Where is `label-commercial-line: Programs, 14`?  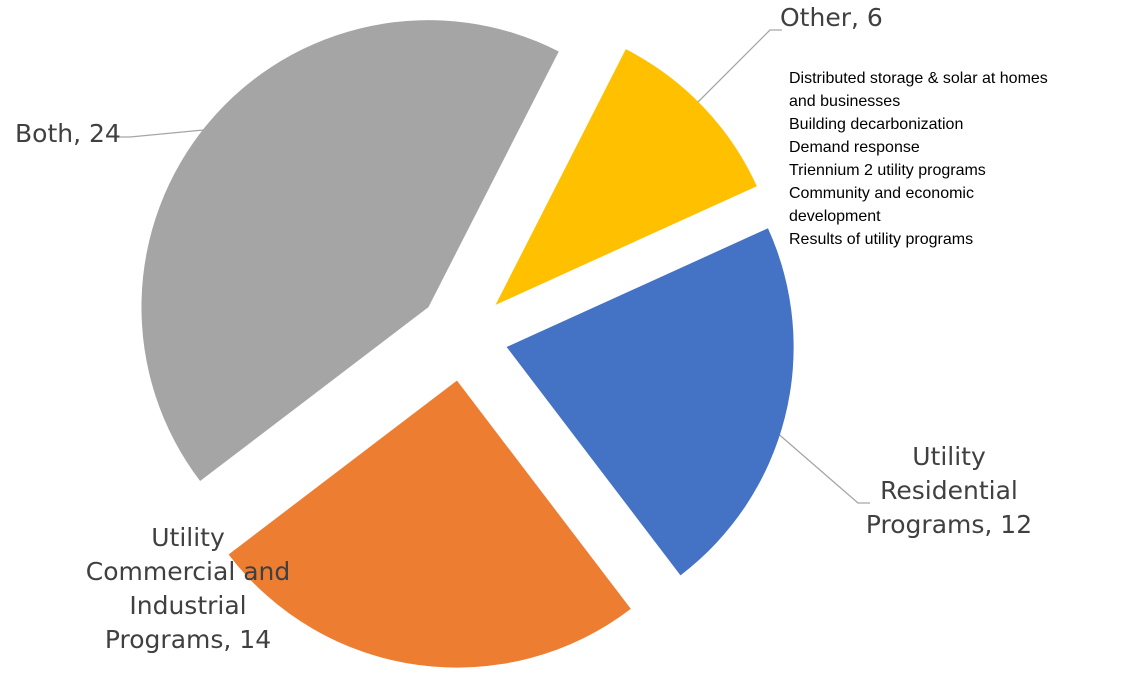 label-commercial-line: Programs, 14 is located at coordinates (188, 639).